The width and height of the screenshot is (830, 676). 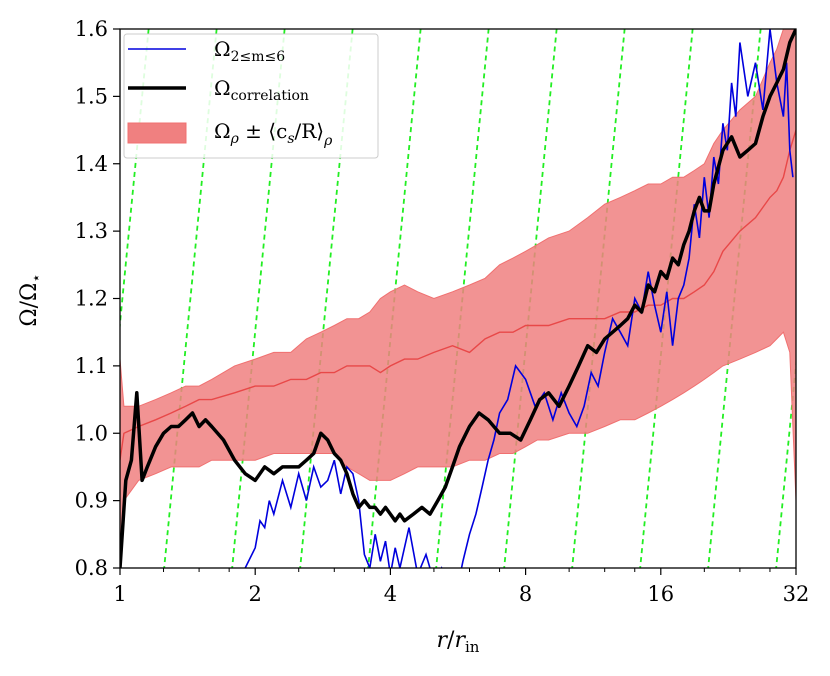 What do you see at coordinates (261, 90) in the screenshot?
I see `legend-label-correlation: Ωcorrelation` at bounding box center [261, 90].